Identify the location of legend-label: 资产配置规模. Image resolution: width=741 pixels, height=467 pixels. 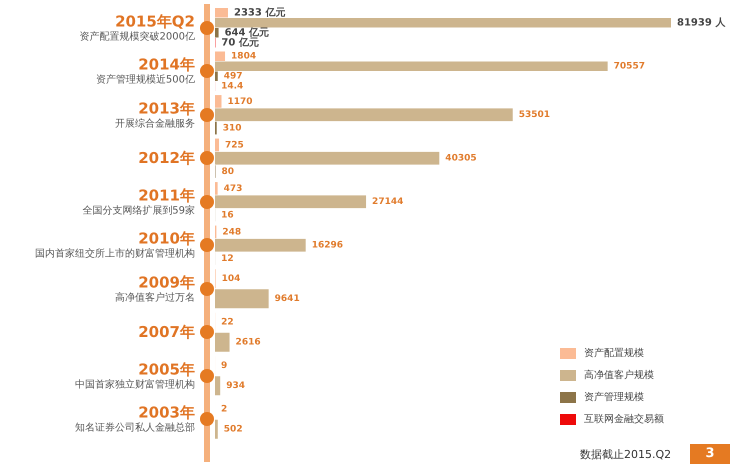
(614, 353).